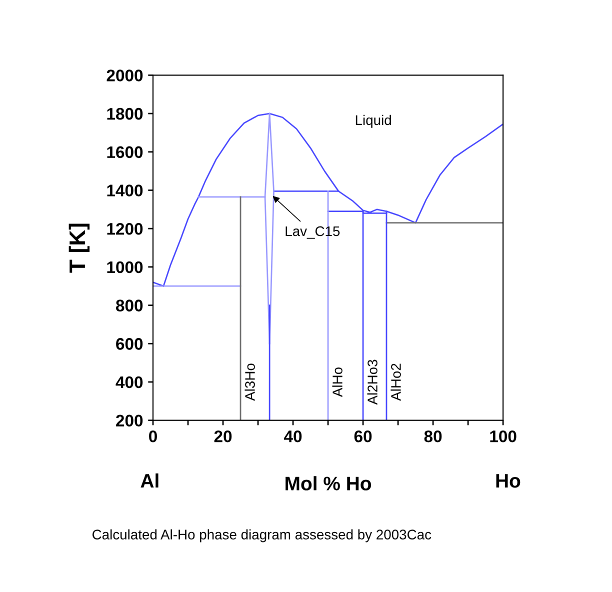  I want to click on text: Ho, so click(508, 481).